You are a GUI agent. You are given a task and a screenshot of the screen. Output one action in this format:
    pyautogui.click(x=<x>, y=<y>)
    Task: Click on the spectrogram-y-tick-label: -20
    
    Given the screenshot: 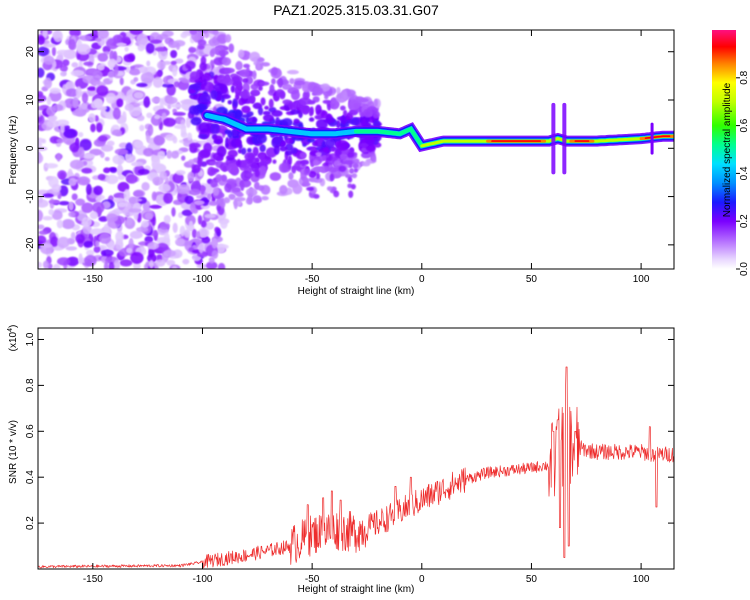 What is the action you would take?
    pyautogui.click(x=30, y=244)
    